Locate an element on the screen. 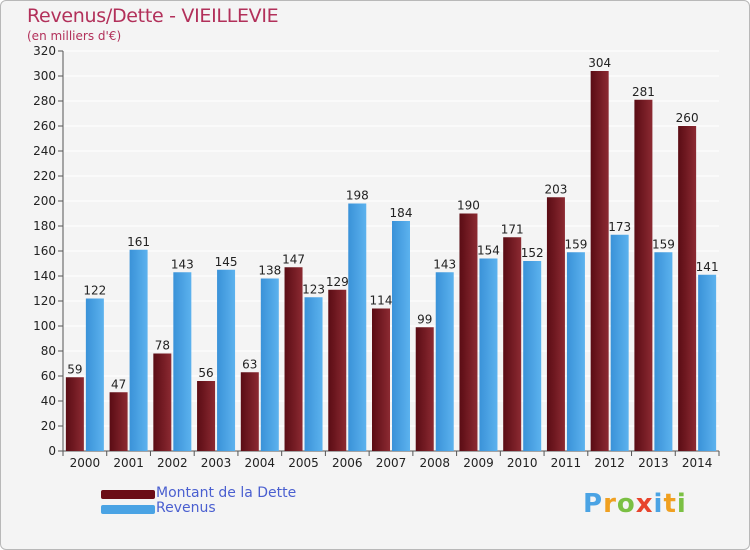  x-tick-label: 2004 is located at coordinates (260, 463).